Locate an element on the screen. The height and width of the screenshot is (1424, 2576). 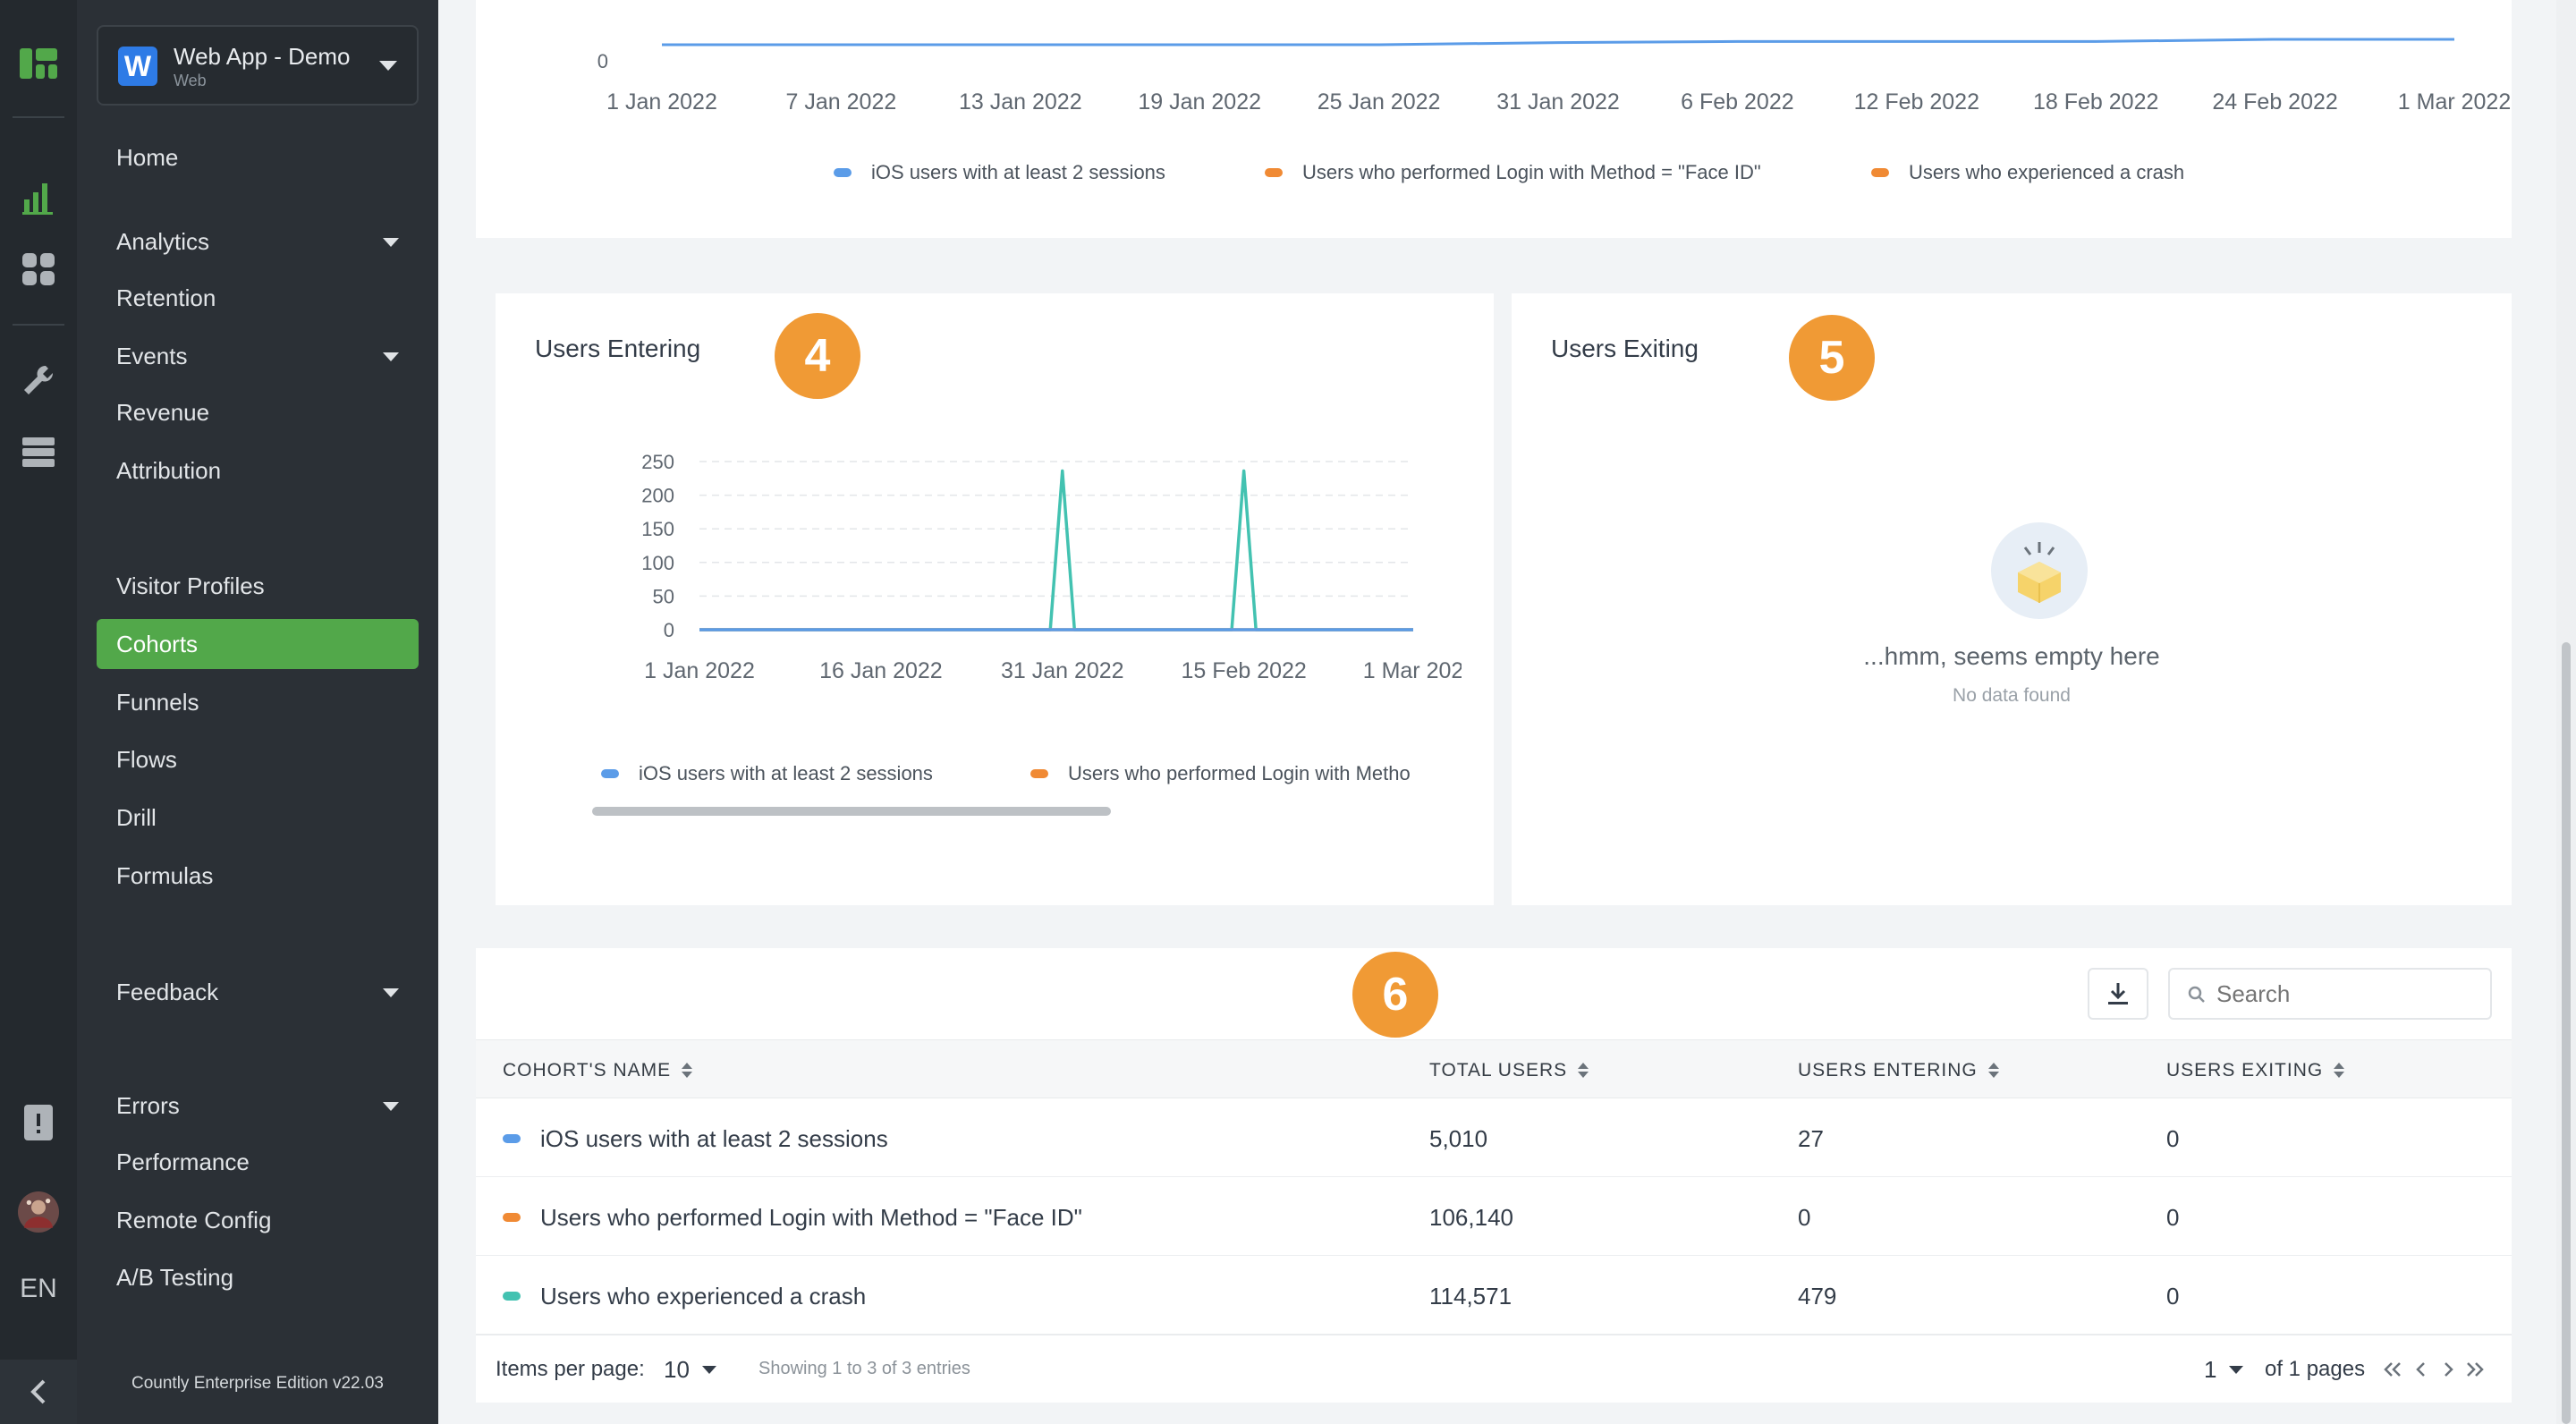
total-users: 106,140 is located at coordinates (1471, 1217).